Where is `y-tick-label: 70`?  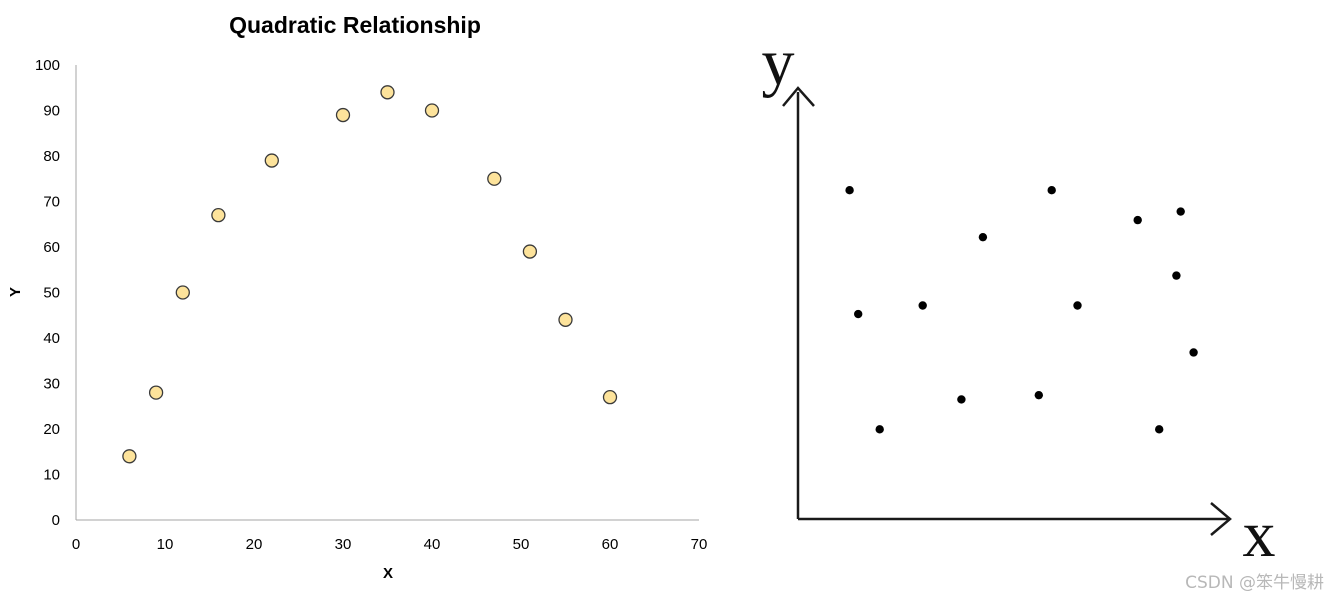
y-tick-label: 70 is located at coordinates (51, 202).